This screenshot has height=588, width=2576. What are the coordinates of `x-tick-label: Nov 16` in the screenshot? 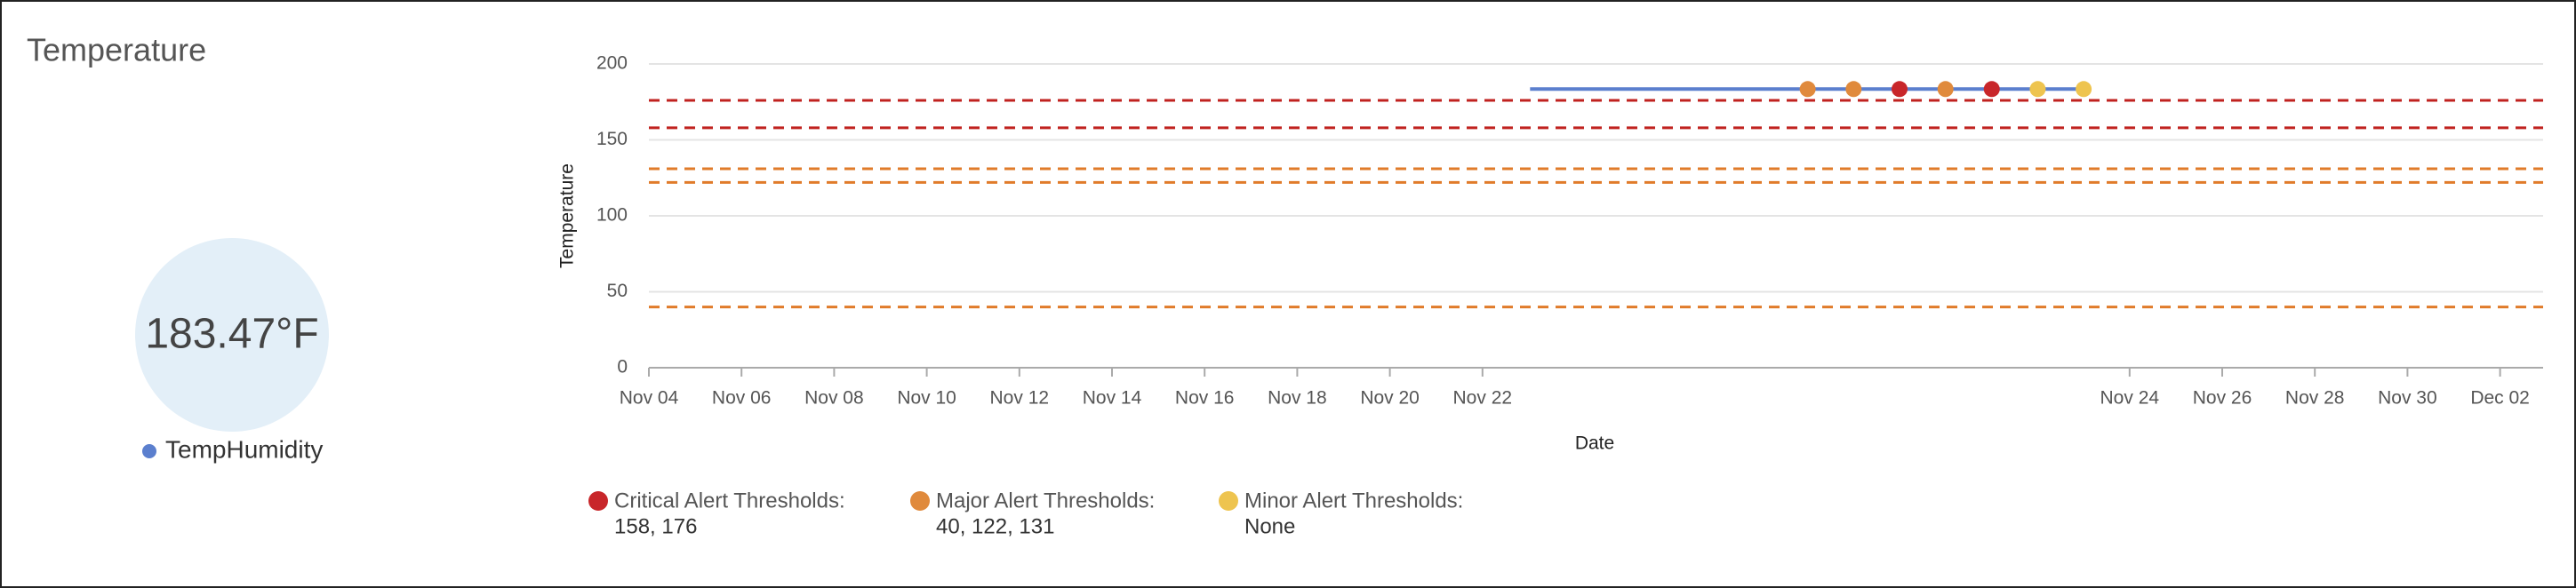 It's located at (1205, 399).